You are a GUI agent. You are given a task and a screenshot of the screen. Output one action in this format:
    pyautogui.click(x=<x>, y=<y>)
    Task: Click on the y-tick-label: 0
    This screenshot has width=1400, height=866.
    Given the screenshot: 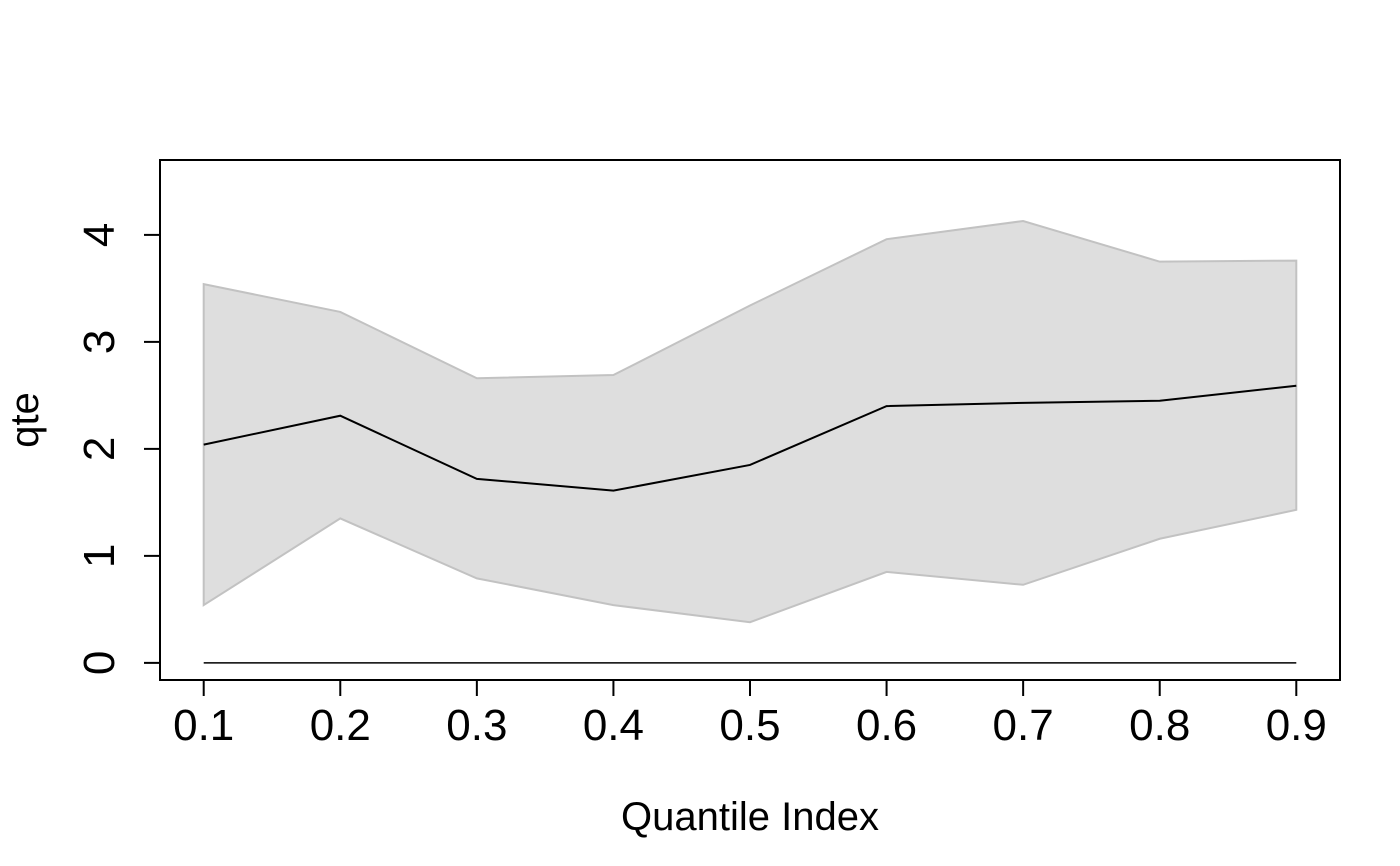 What is the action you would take?
    pyautogui.click(x=99, y=663)
    